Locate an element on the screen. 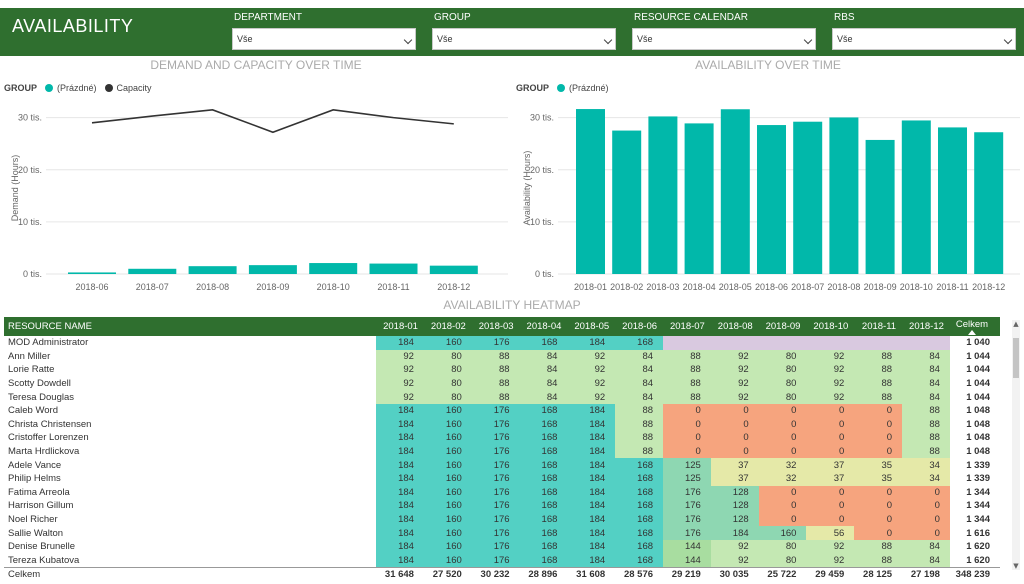 This screenshot has height=584, width=1024. resource-name-cell: Christa Christensen is located at coordinates (190, 424).